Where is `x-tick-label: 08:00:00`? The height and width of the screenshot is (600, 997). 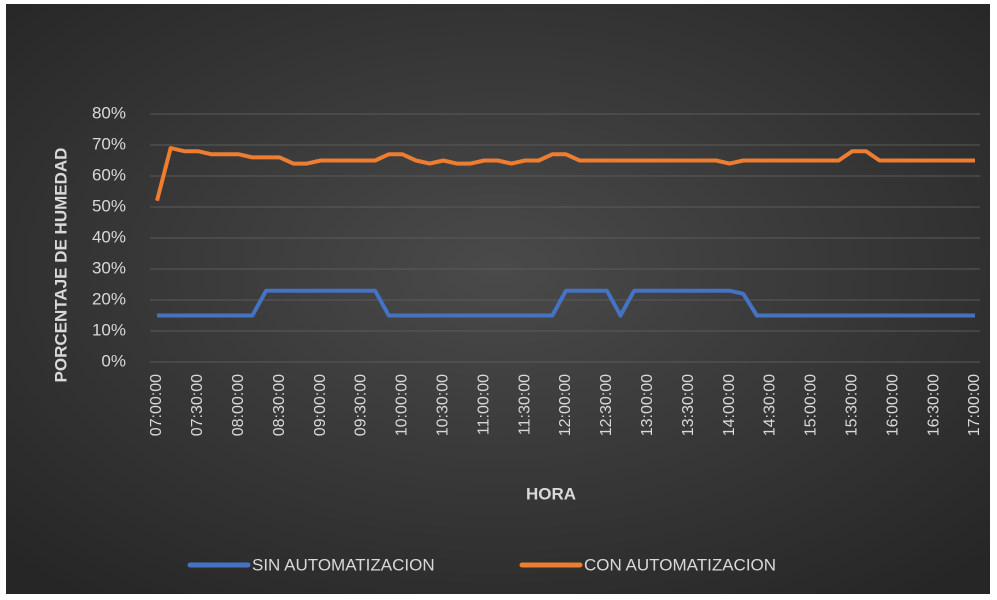
x-tick-label: 08:00:00 is located at coordinates (238, 405).